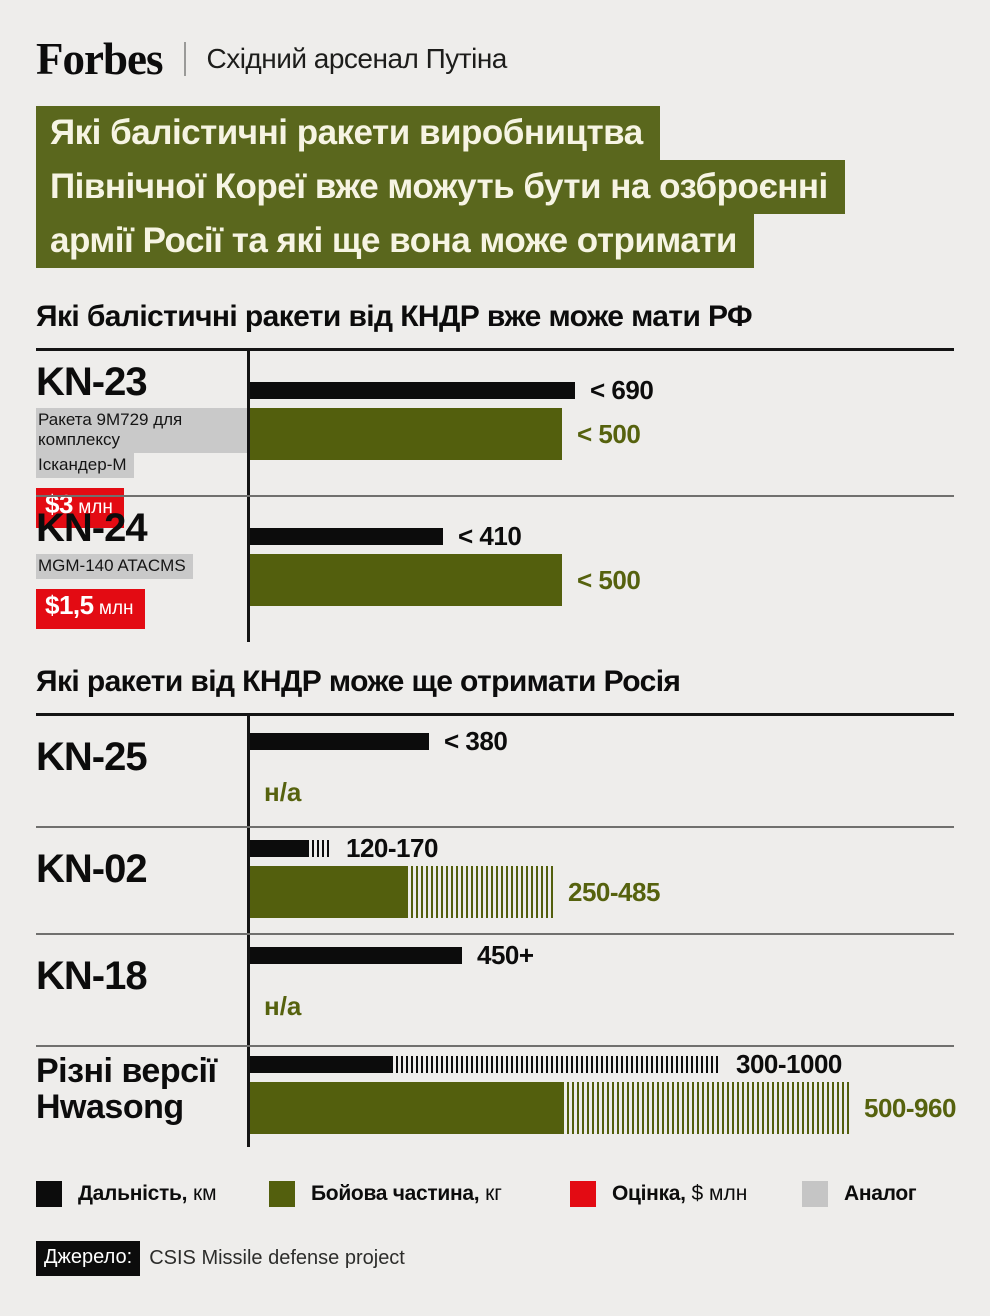 The width and height of the screenshot is (990, 1316). What do you see at coordinates (395, 241) in the screenshot?
I see `main-title-line-3: армії Росії та які ще вона може отримати` at bounding box center [395, 241].